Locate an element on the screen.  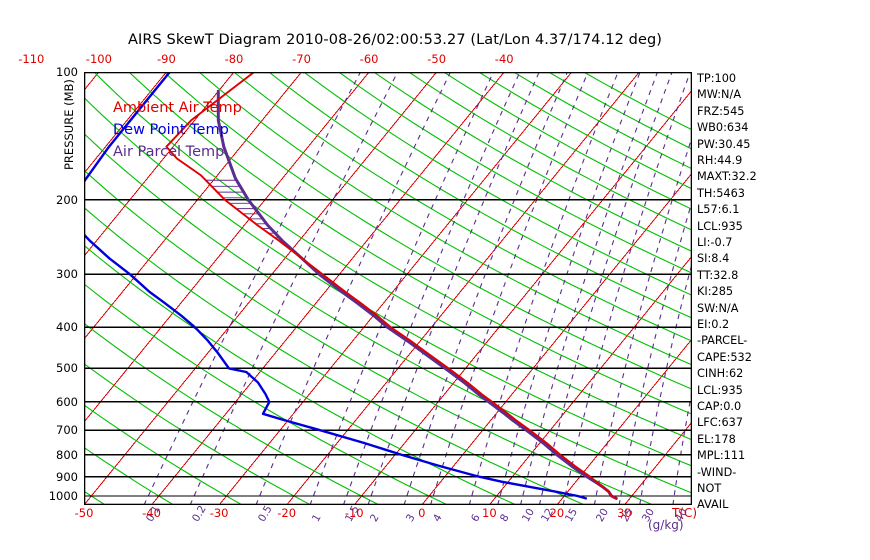
pressure-tick: 600 is located at coordinates (67, 401).